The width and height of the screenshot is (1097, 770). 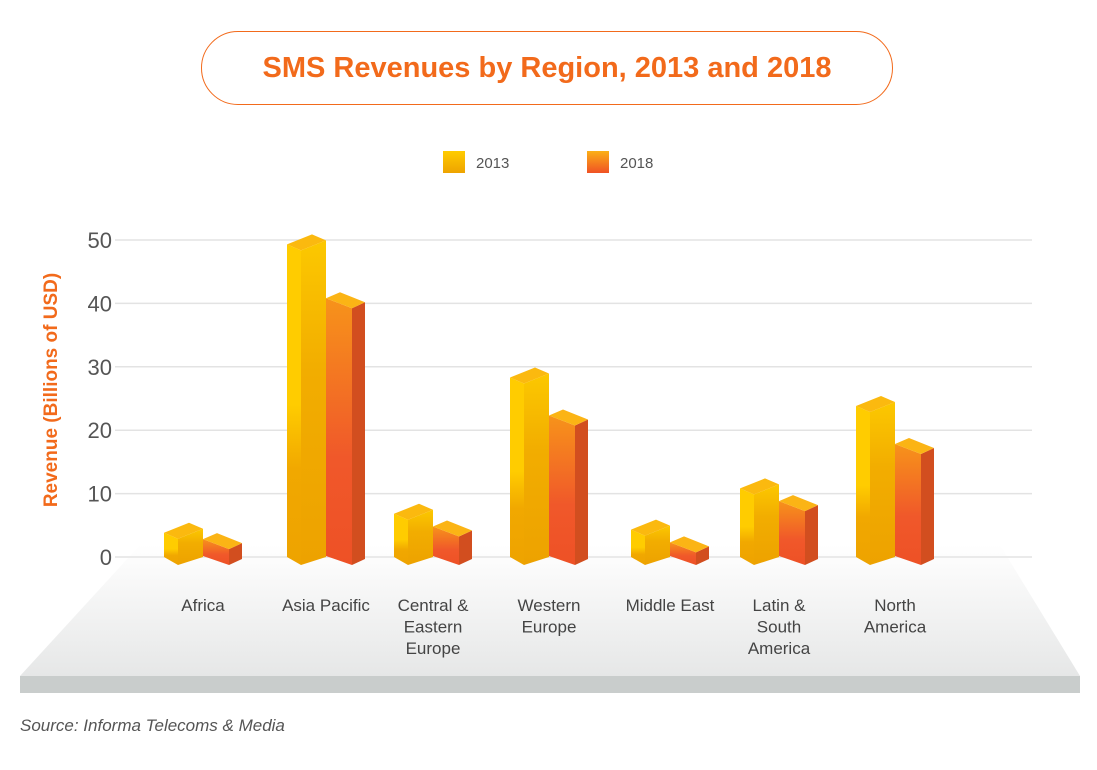 I want to click on y-tick-label: 50, so click(x=100, y=240).